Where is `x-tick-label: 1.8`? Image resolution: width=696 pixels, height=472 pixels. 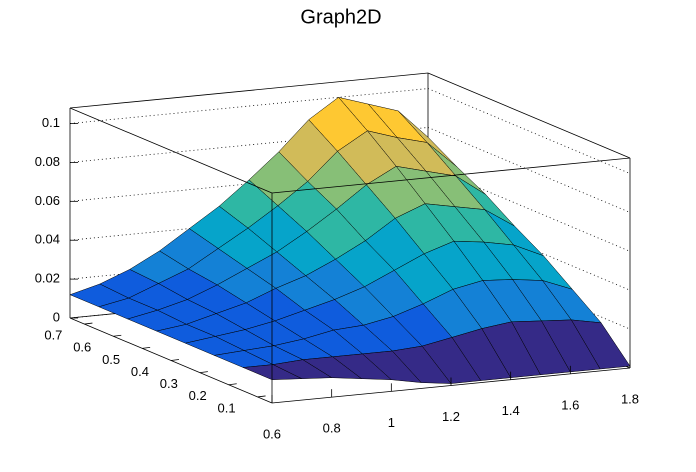 x-tick-label: 1.8 is located at coordinates (630, 398).